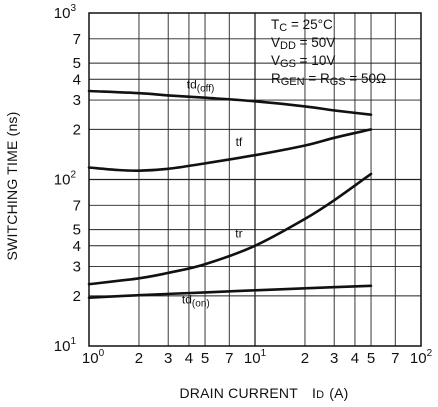  Describe the element at coordinates (288, 46) in the screenshot. I see `condition-subscript: DD` at that location.